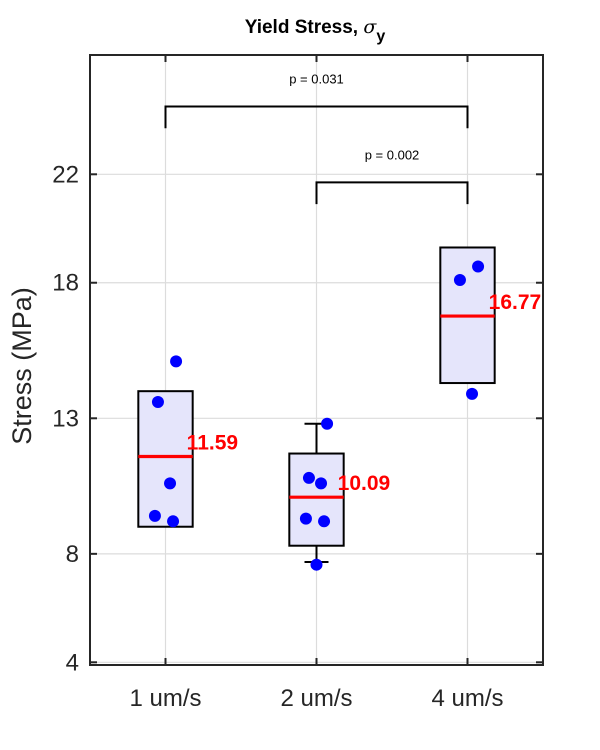 This screenshot has height=750, width=600. What do you see at coordinates (22, 366) in the screenshot?
I see `y-axis-label: Stress (MPa)` at bounding box center [22, 366].